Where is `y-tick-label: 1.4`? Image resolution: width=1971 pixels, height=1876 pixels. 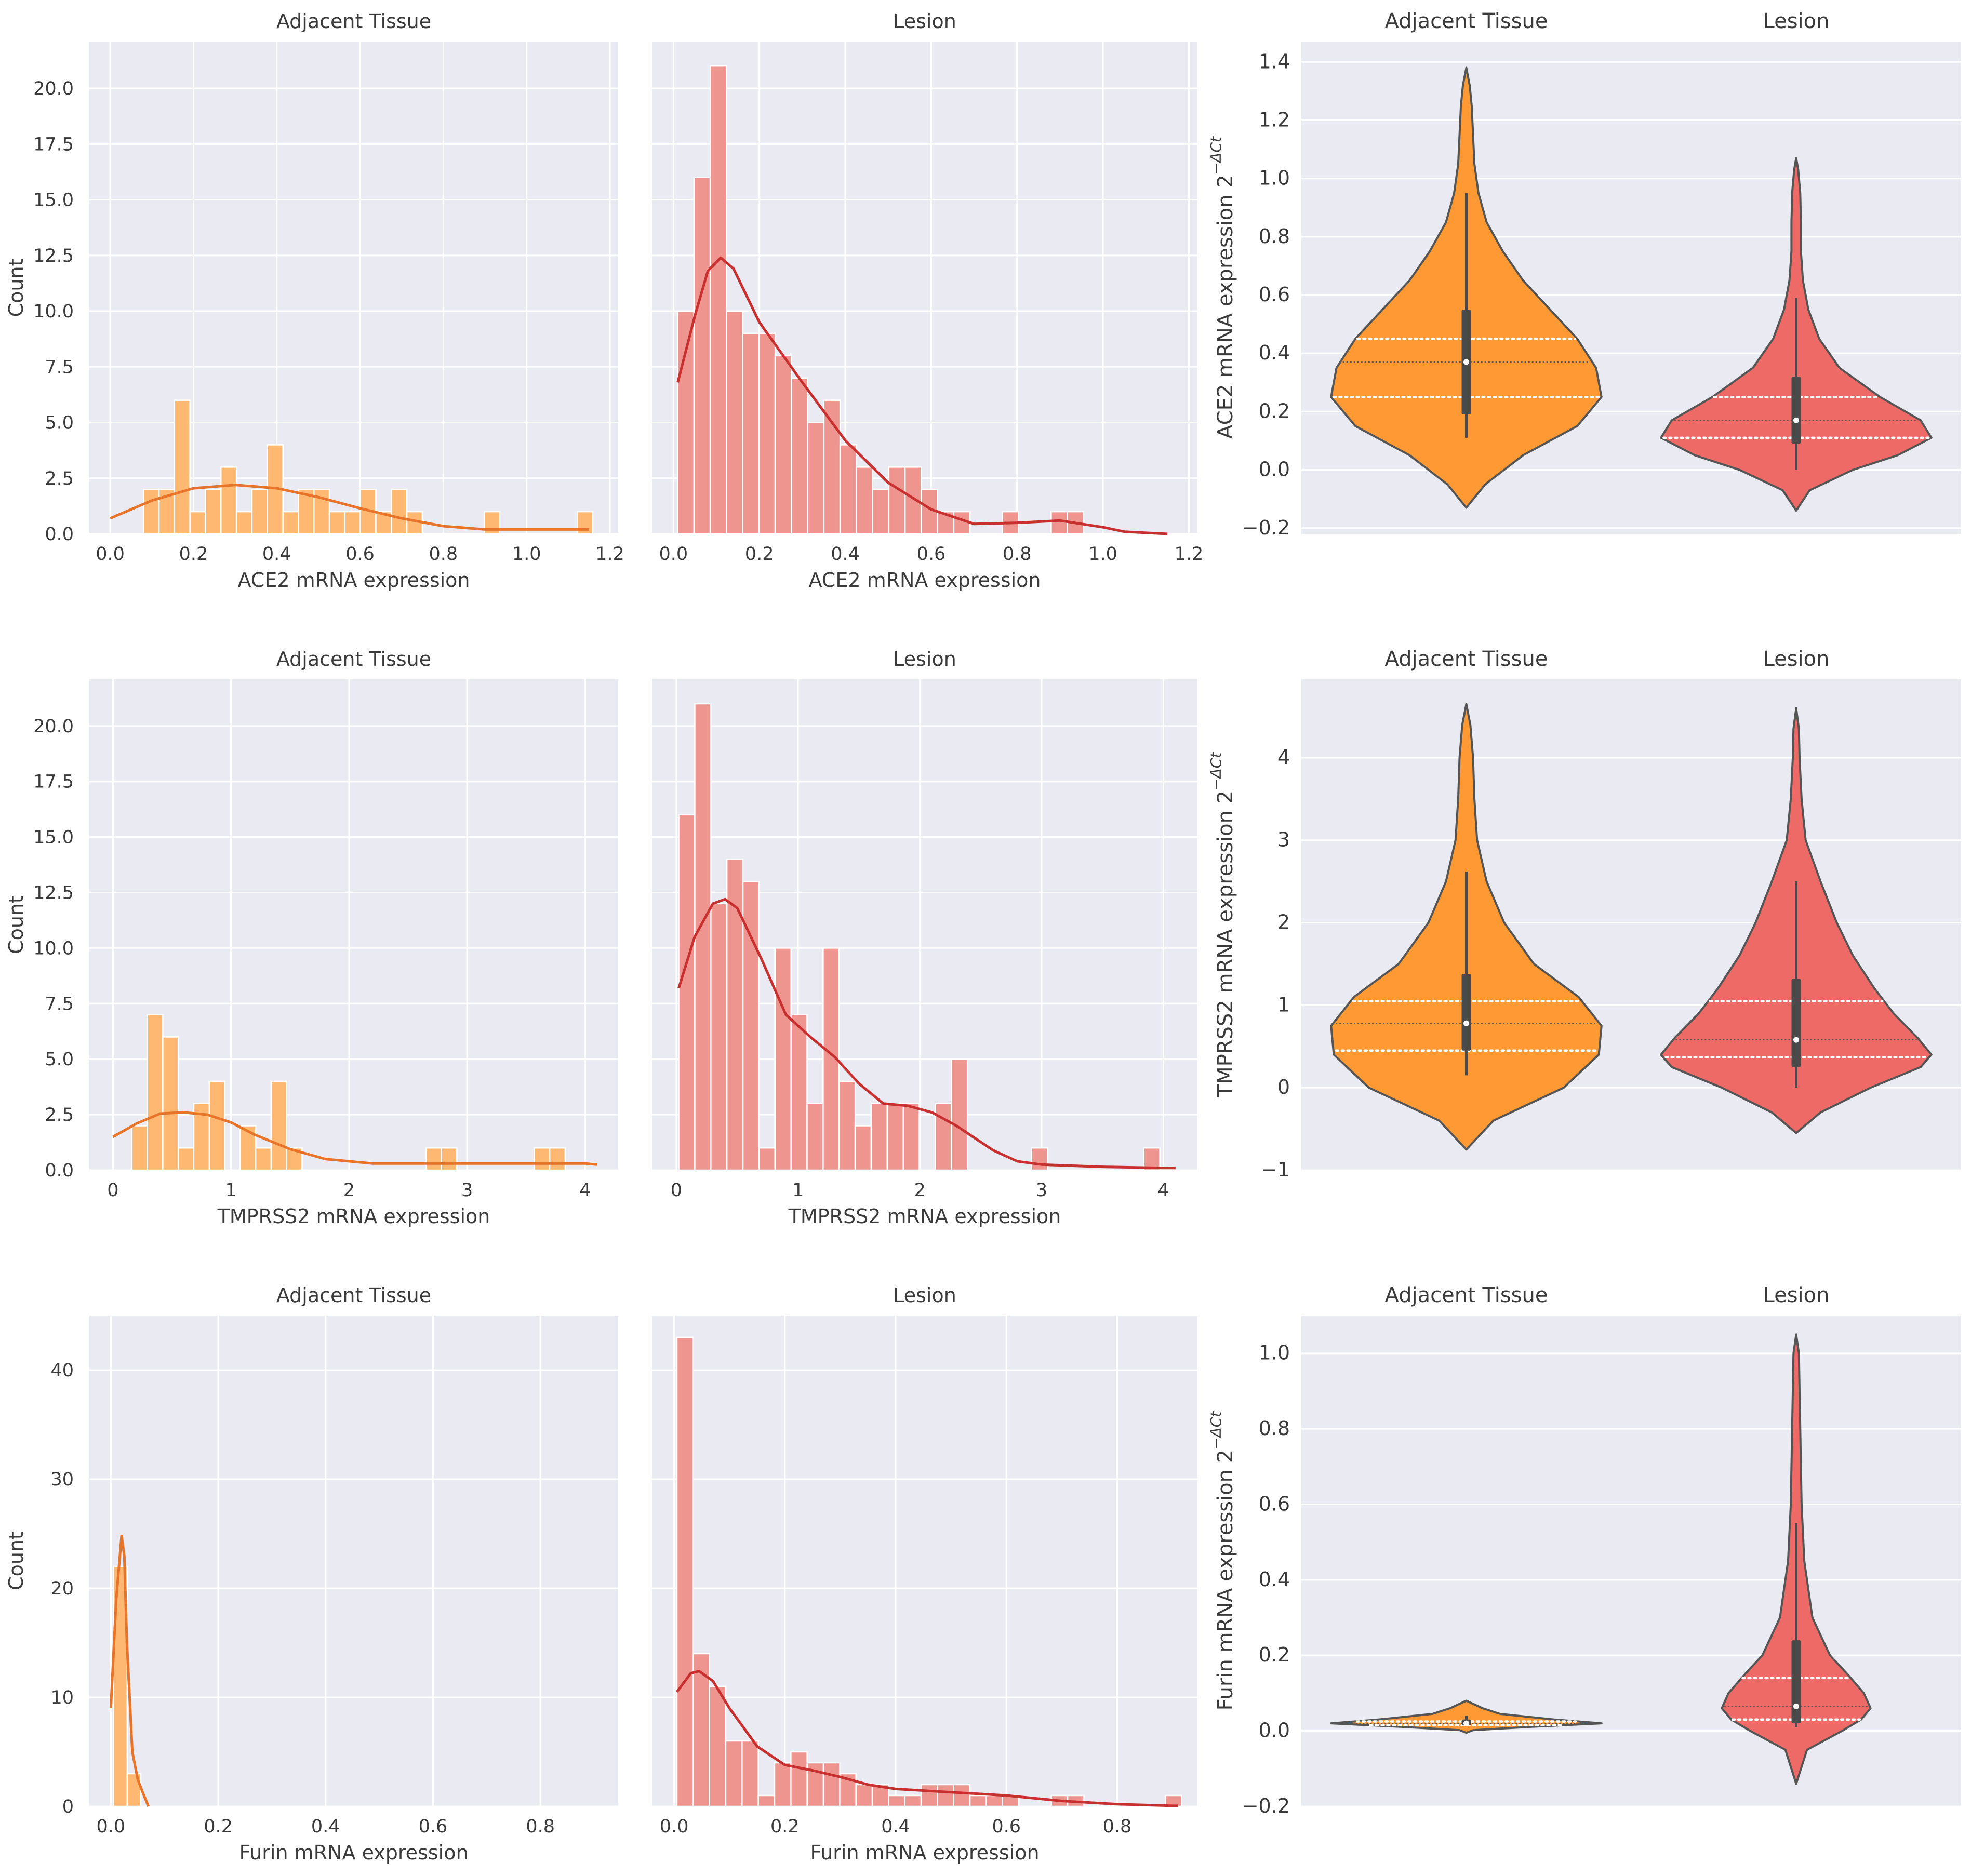
y-tick-label: 1.4 is located at coordinates (1274, 62).